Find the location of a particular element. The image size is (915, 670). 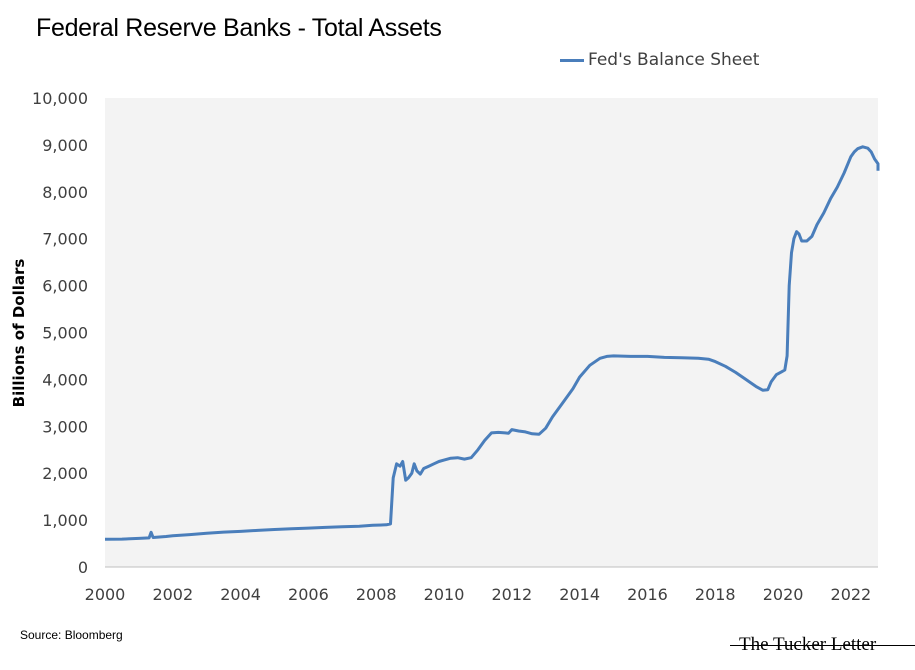

y-tick-label: 0 is located at coordinates (83, 567).